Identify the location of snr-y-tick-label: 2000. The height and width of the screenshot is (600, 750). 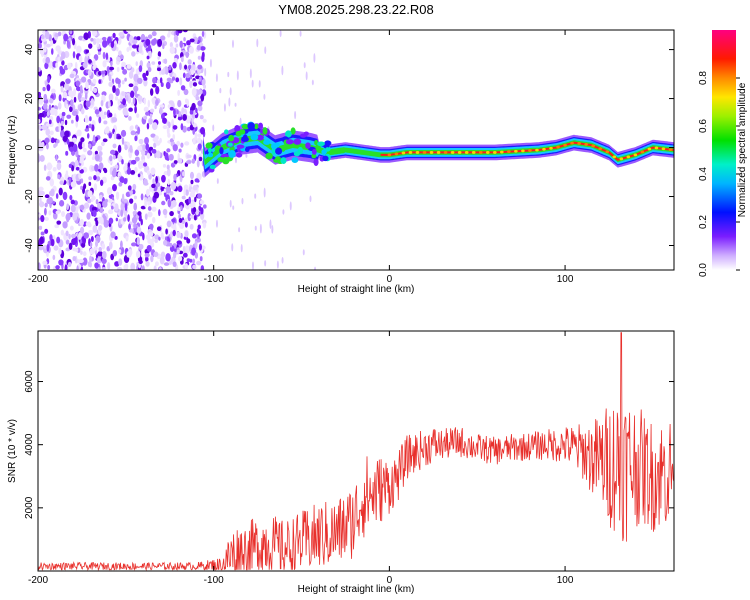
(29, 507).